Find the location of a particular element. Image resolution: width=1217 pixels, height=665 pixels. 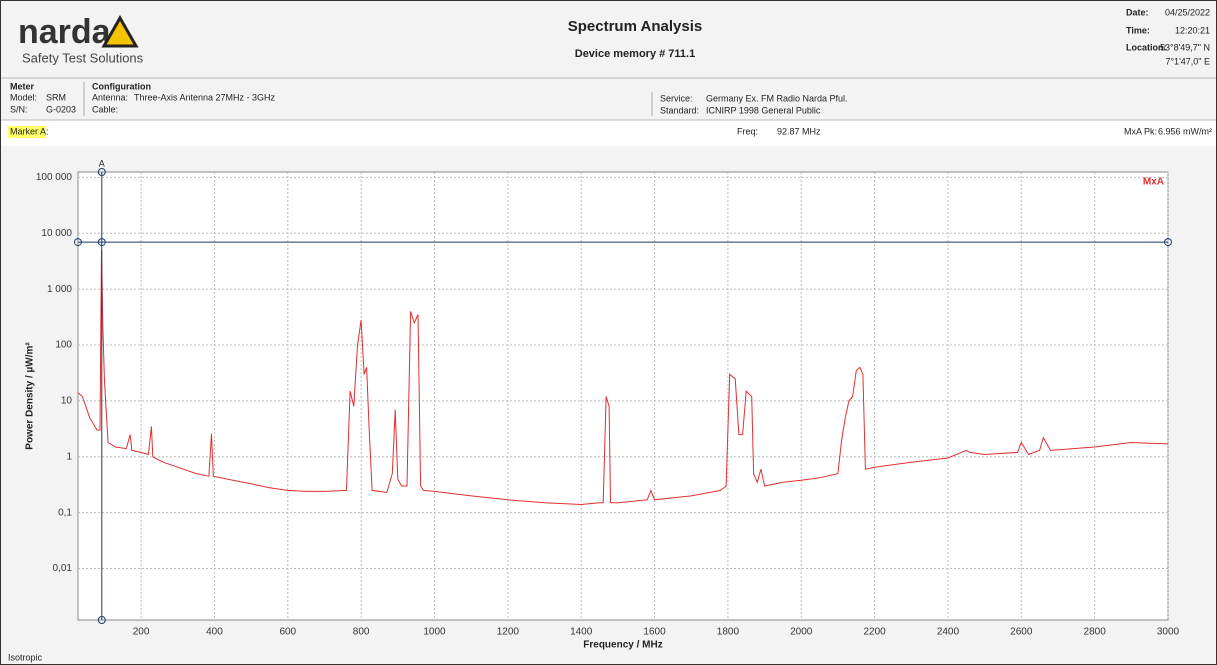

marker-label: A is located at coordinates (102, 163).